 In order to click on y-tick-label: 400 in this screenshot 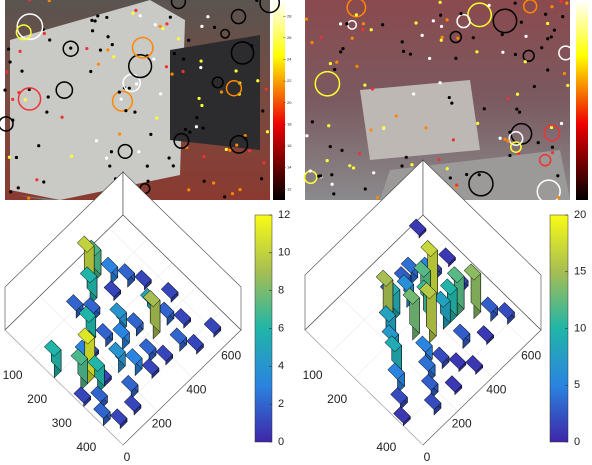, I will do `click(386, 447)`.